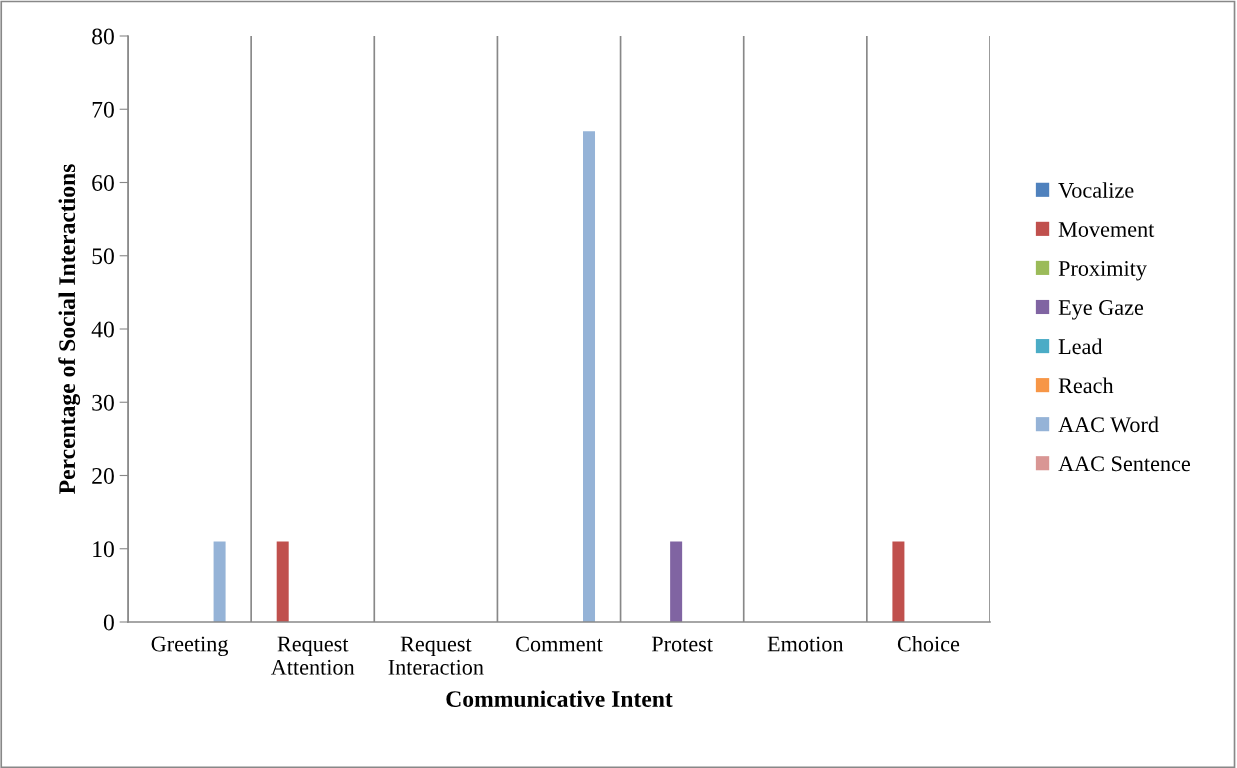  Describe the element at coordinates (682, 644) in the screenshot. I see `x-tick-label: Protest` at that location.